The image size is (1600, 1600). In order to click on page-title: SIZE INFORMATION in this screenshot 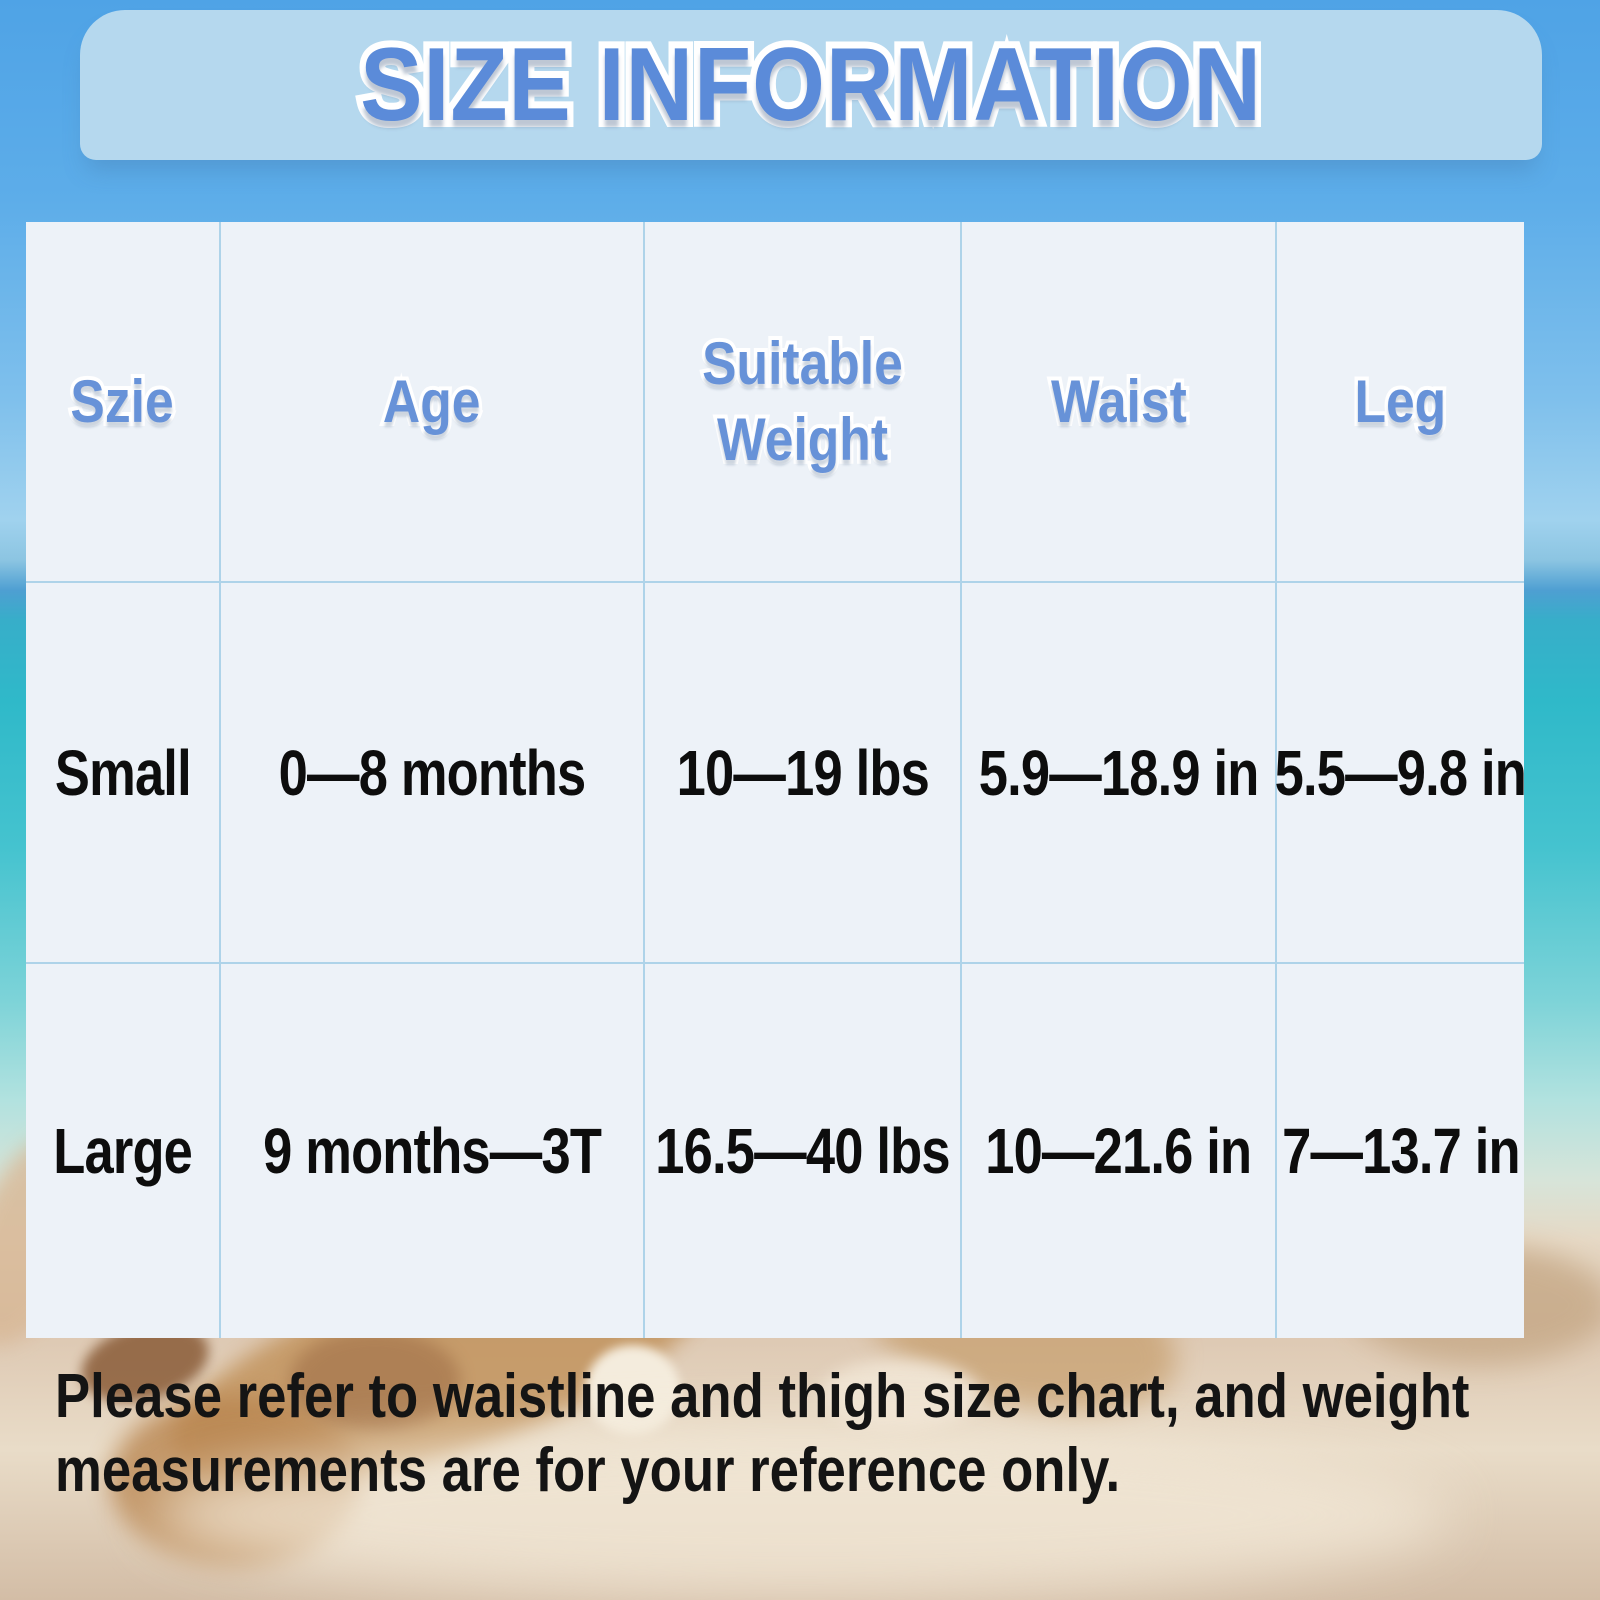, I will do `click(811, 85)`.